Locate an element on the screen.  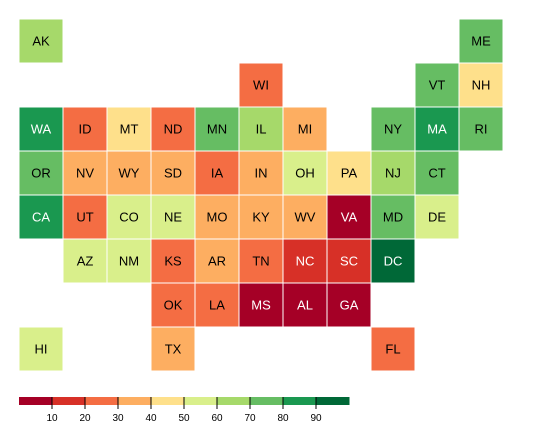
state-tile-la: LA is located at coordinates (217, 305).